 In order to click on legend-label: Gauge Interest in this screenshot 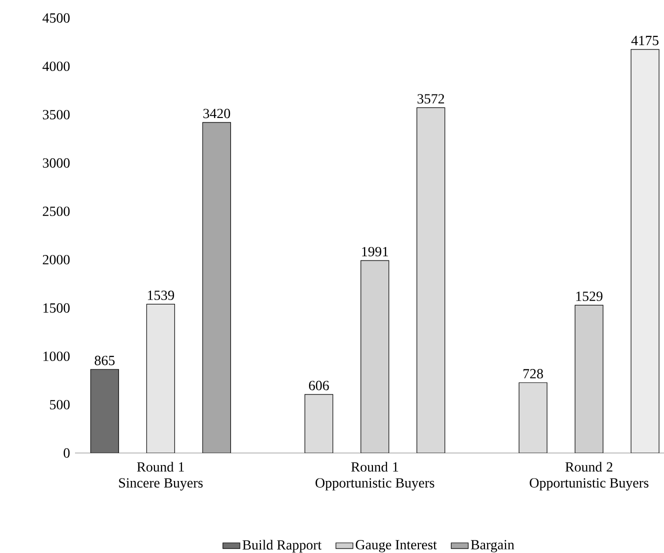, I will do `click(396, 546)`.